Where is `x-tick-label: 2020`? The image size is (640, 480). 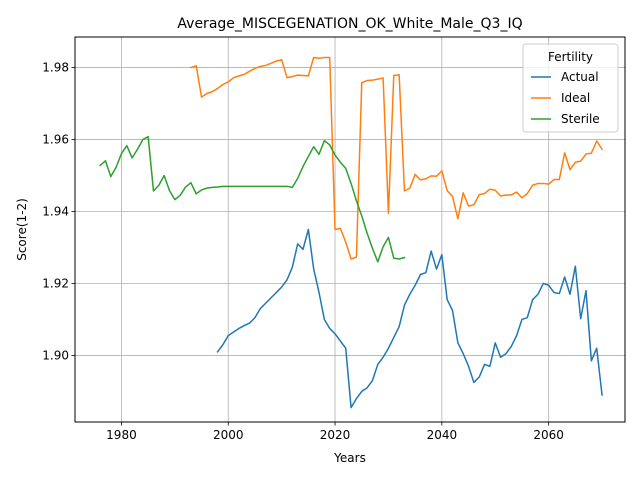 x-tick-label: 2020 is located at coordinates (335, 435).